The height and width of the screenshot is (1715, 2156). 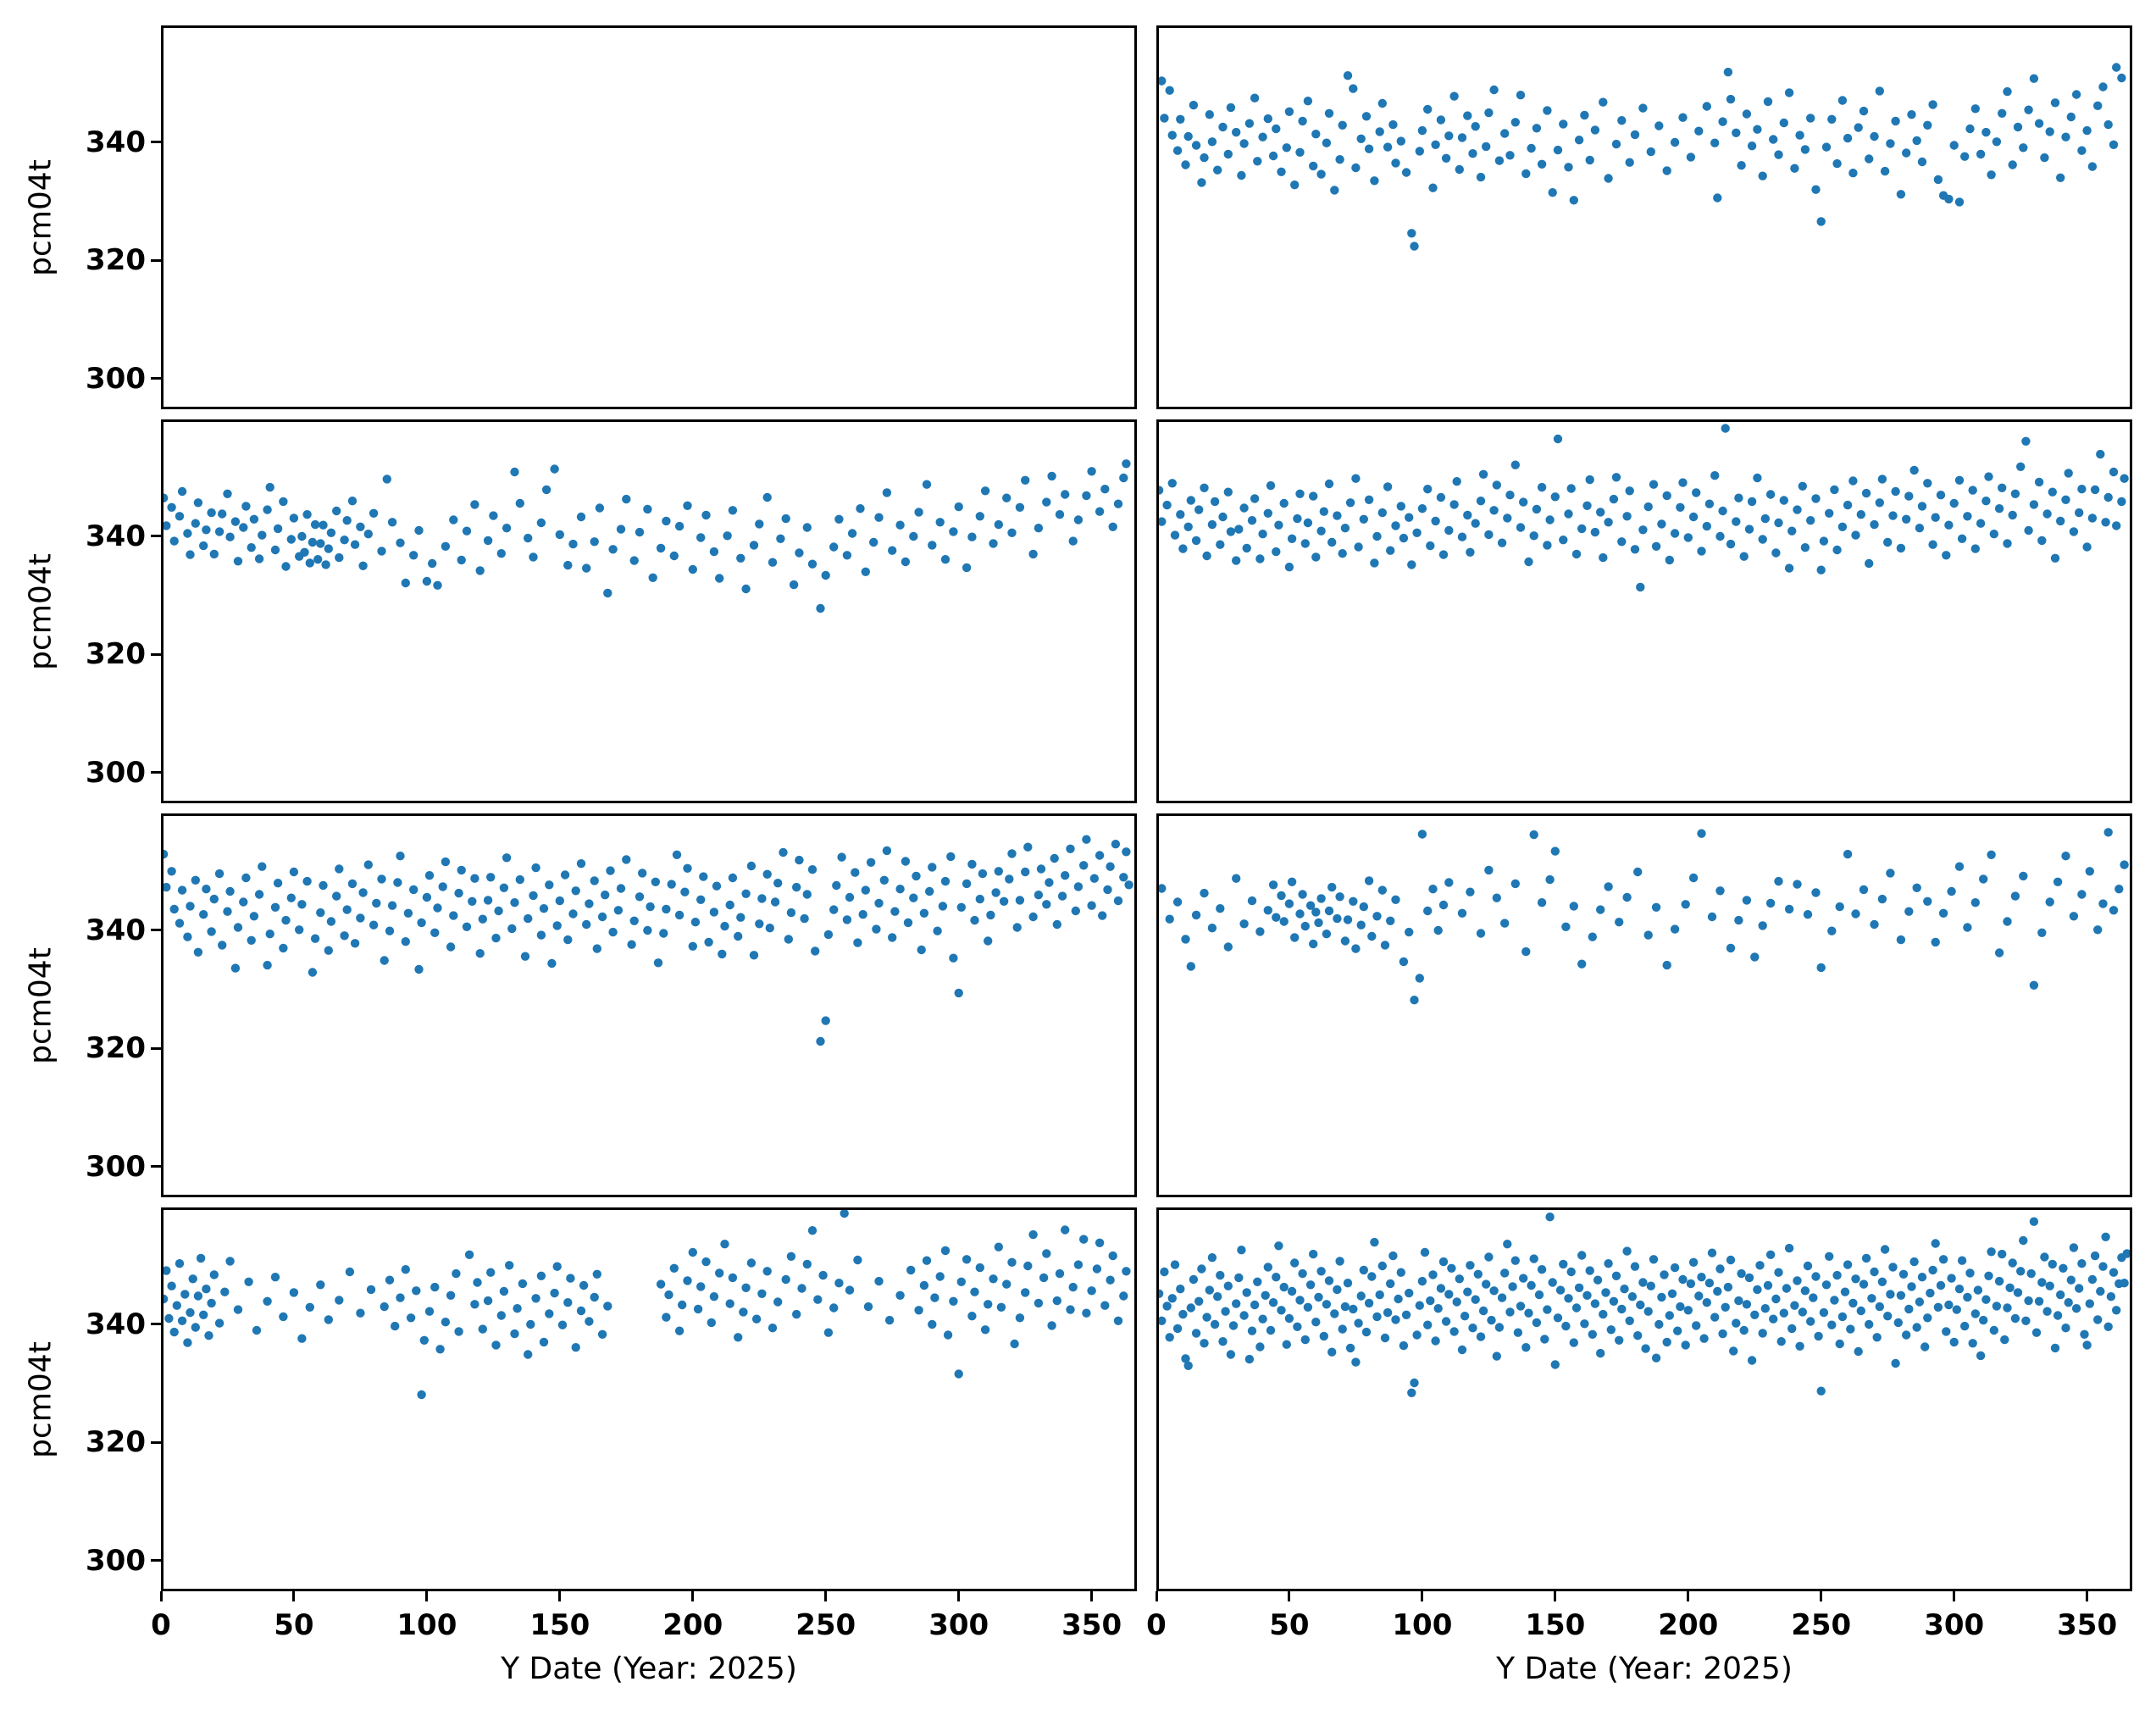 I want to click on y-axis-label-row-1: pcm04t, so click(x=40, y=217).